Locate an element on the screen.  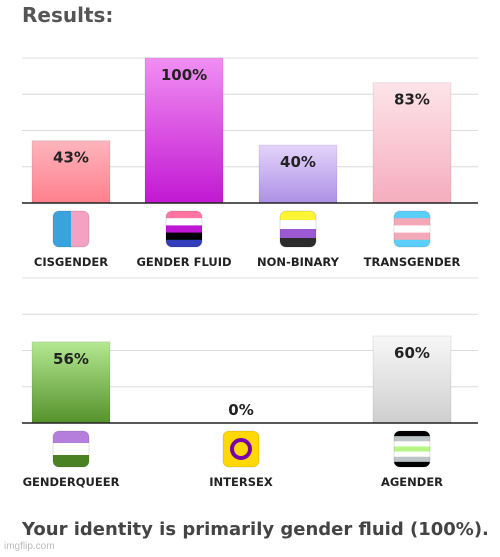
value-label: 60% is located at coordinates (412, 353).